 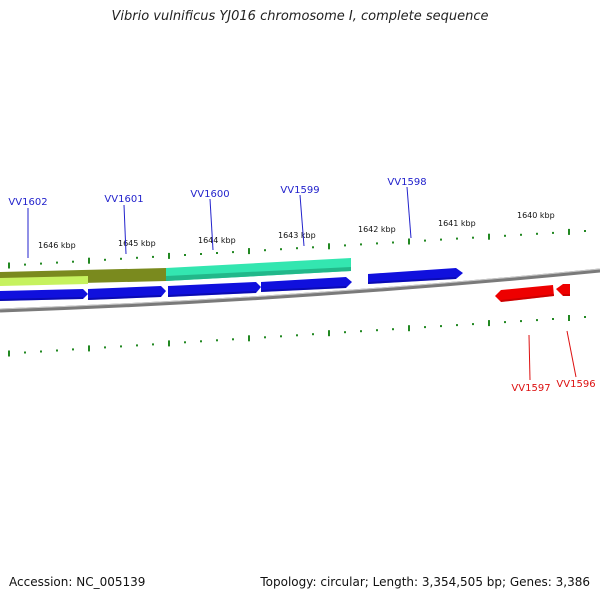 I want to click on reverse-label-leaders, so click(x=552, y=355).